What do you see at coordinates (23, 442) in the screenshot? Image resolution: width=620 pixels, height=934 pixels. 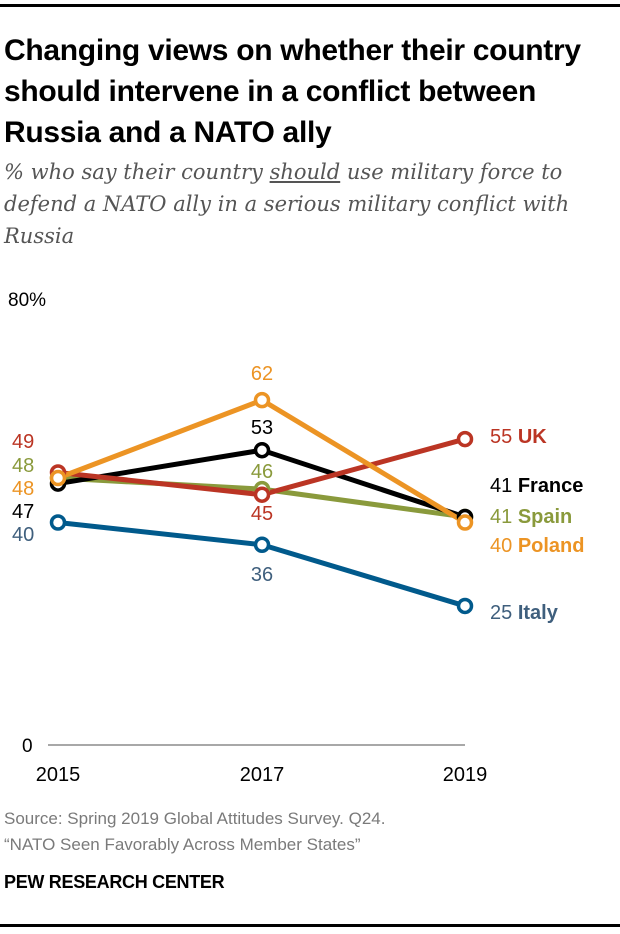 I see `data-label-uk-2015: 49` at bounding box center [23, 442].